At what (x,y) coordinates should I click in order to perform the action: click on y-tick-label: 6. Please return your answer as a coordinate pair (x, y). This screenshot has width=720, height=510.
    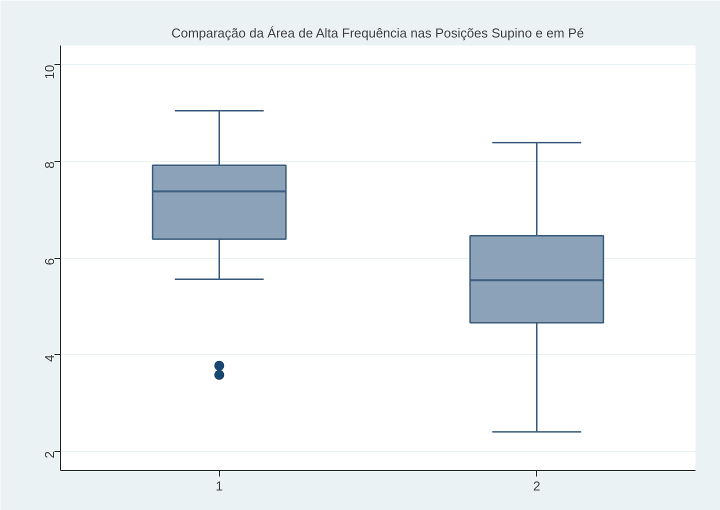
    Looking at the image, I should click on (49, 262).